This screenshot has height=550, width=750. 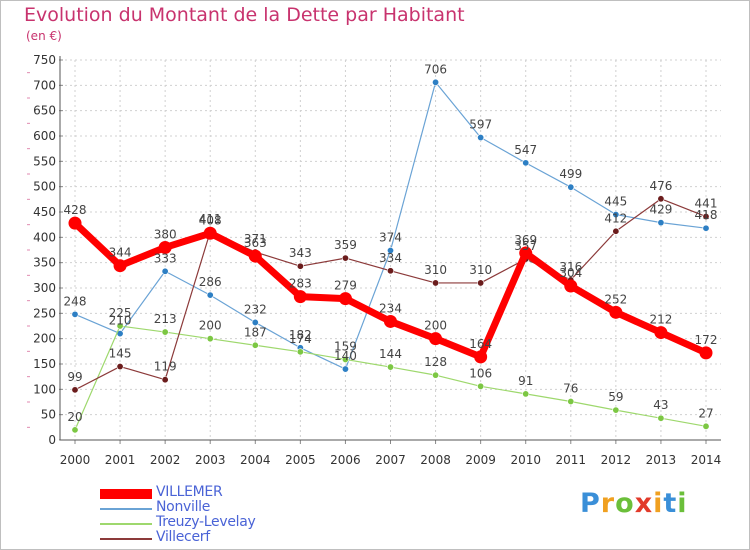 What do you see at coordinates (525, 150) in the screenshot?
I see `data-label: 547` at bounding box center [525, 150].